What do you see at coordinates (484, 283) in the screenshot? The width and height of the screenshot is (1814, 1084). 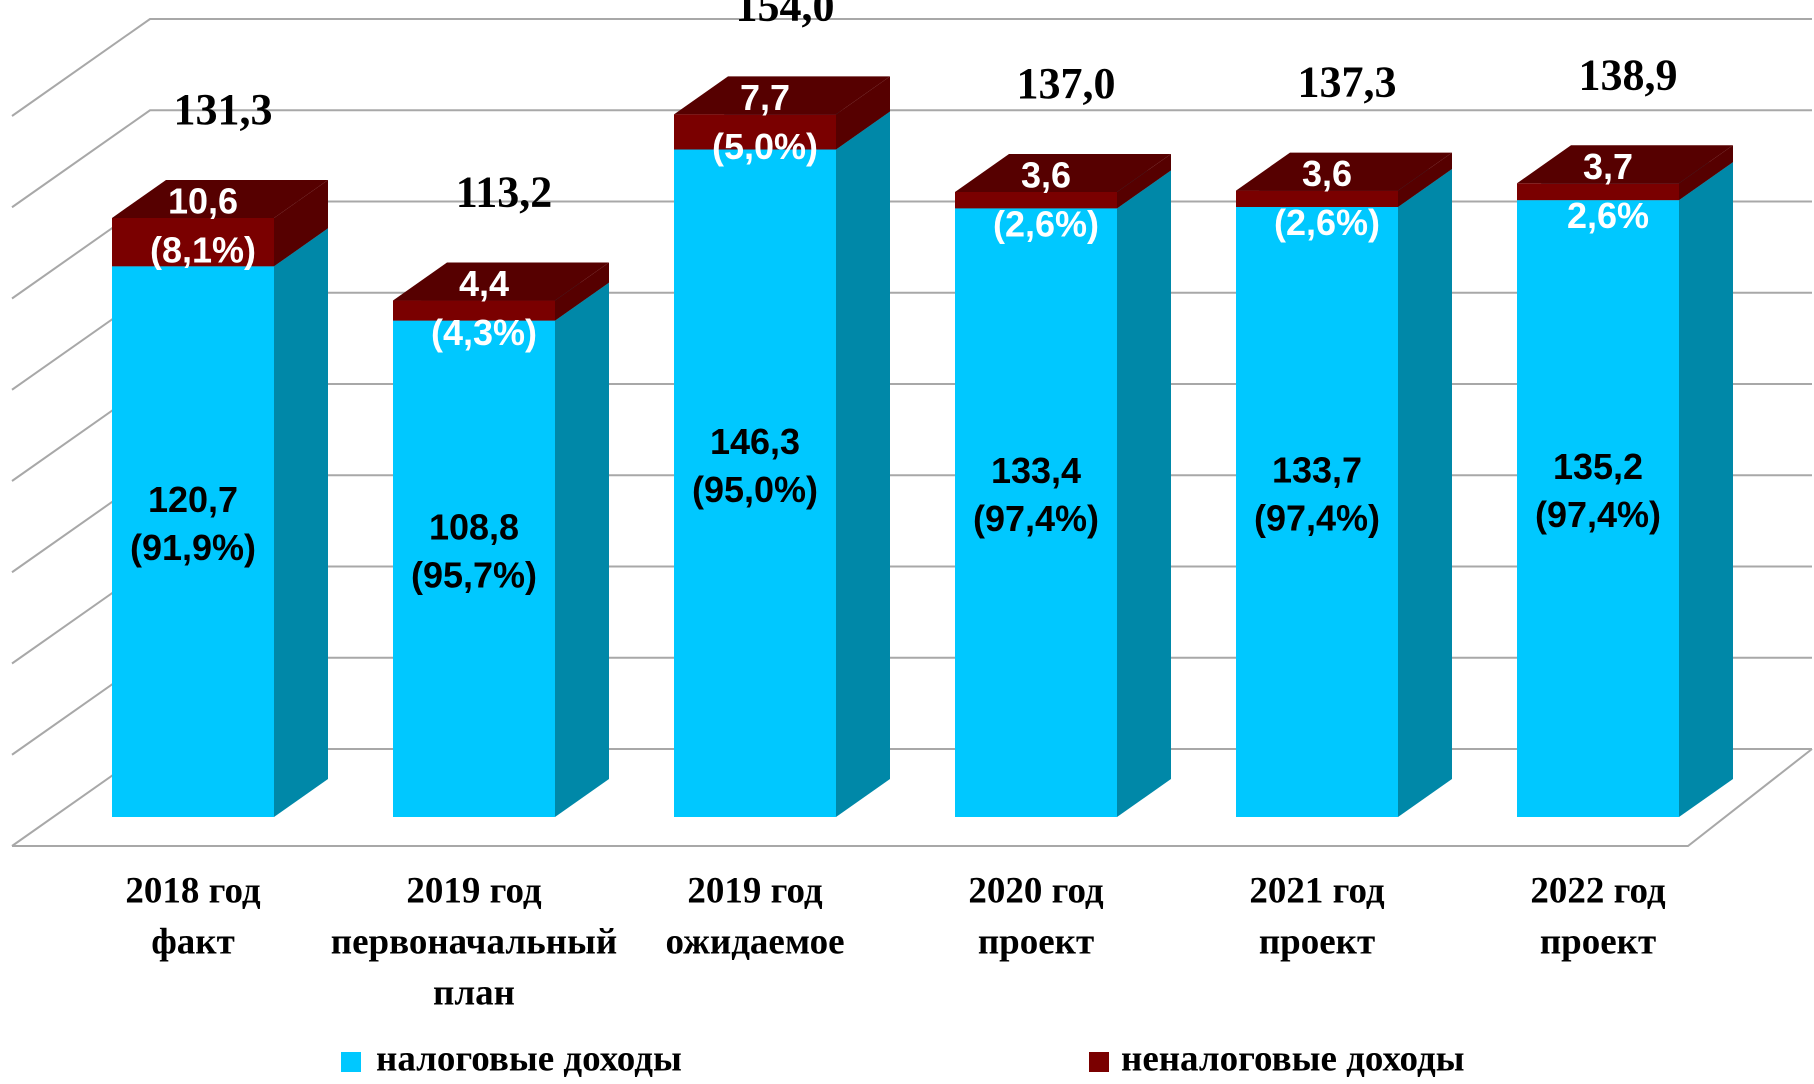 I see `data-label: 4,4` at bounding box center [484, 283].